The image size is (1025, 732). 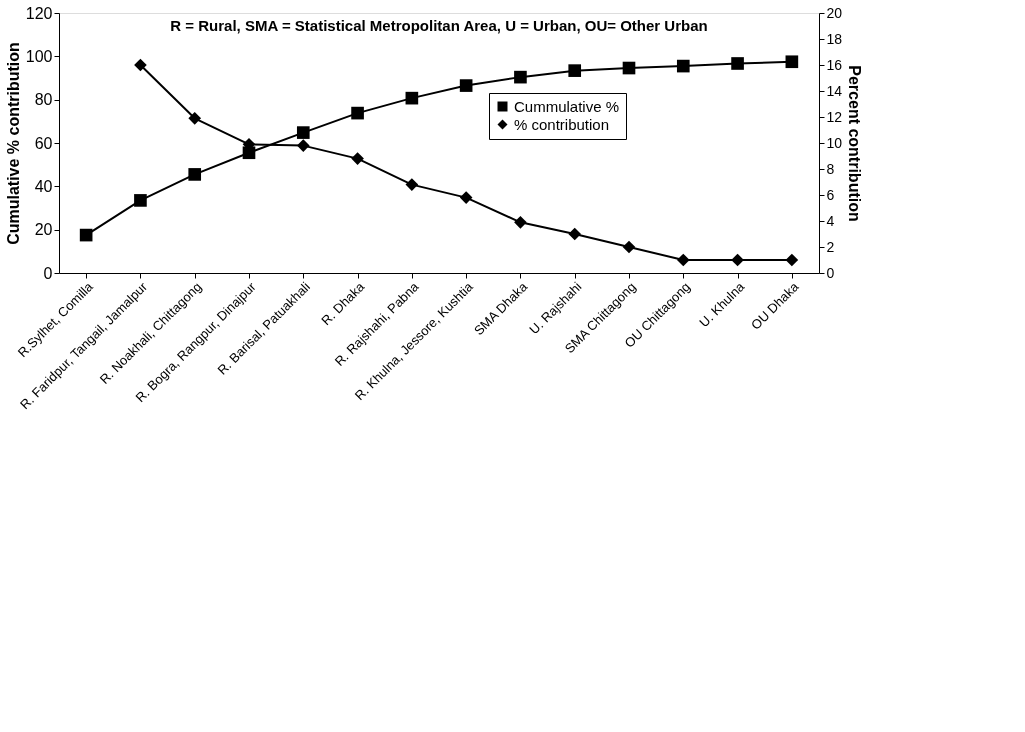 What do you see at coordinates (830, 246) in the screenshot?
I see `y2-tick-label: 2` at bounding box center [830, 246].